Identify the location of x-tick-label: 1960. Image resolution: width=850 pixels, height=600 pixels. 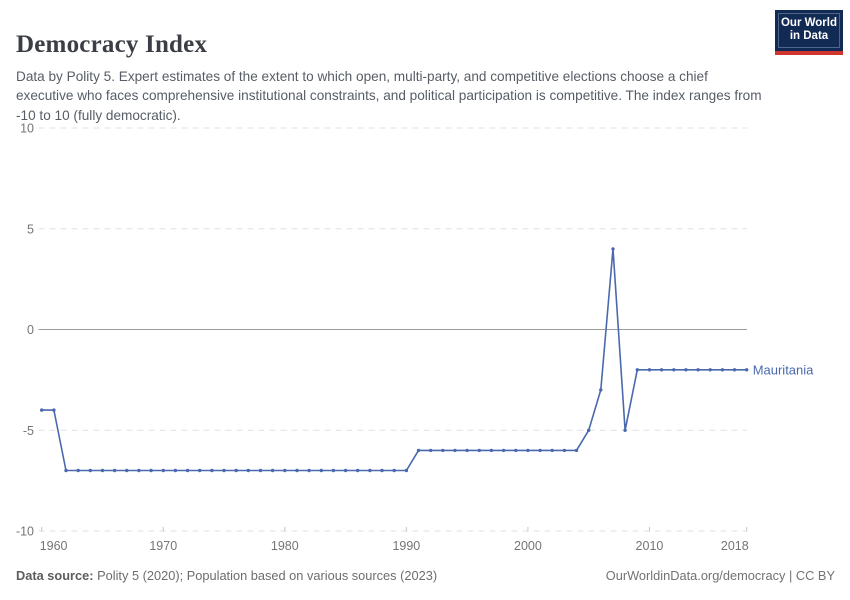
(54, 546).